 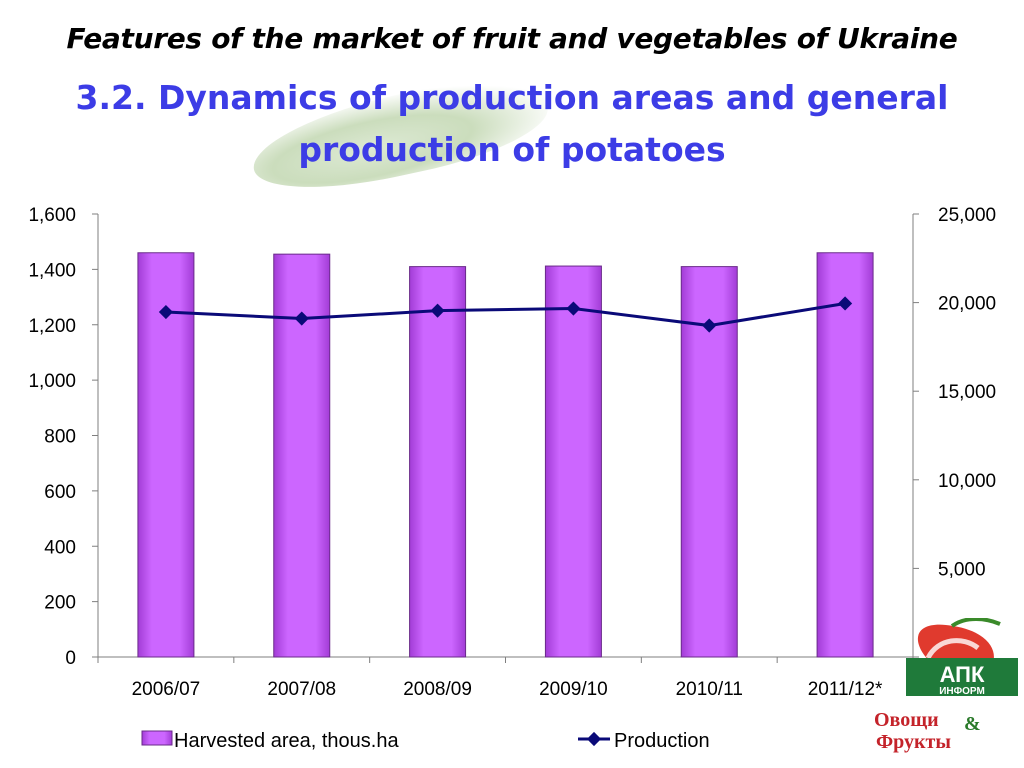 What do you see at coordinates (425, 741) in the screenshot?
I see `chart-legend: Harvested area, thous.ha Production` at bounding box center [425, 741].